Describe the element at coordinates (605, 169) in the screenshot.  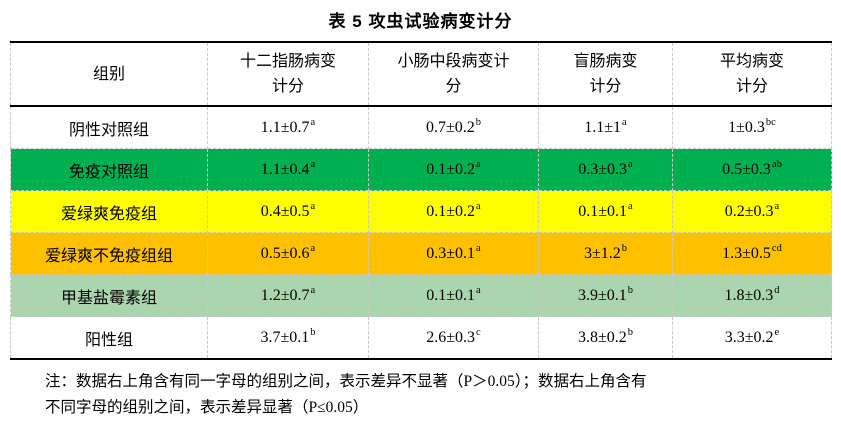
I see `score-cell: 0.3±0.3a` at that location.